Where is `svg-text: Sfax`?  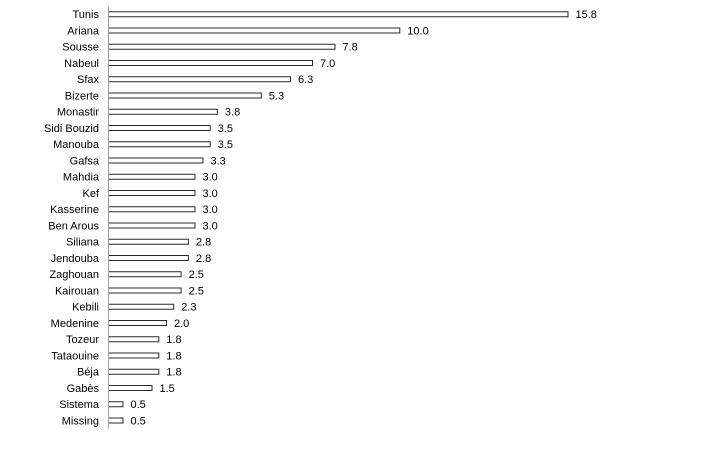 svg-text: Sfax is located at coordinates (88, 80).